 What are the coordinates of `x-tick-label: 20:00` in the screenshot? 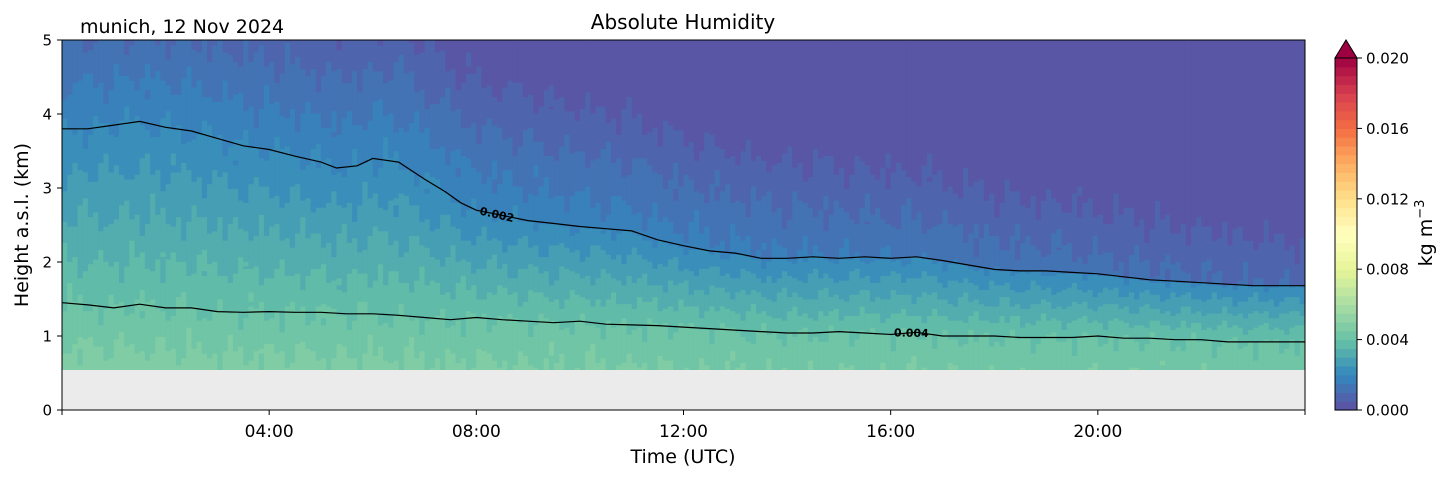 It's located at (1097, 432).